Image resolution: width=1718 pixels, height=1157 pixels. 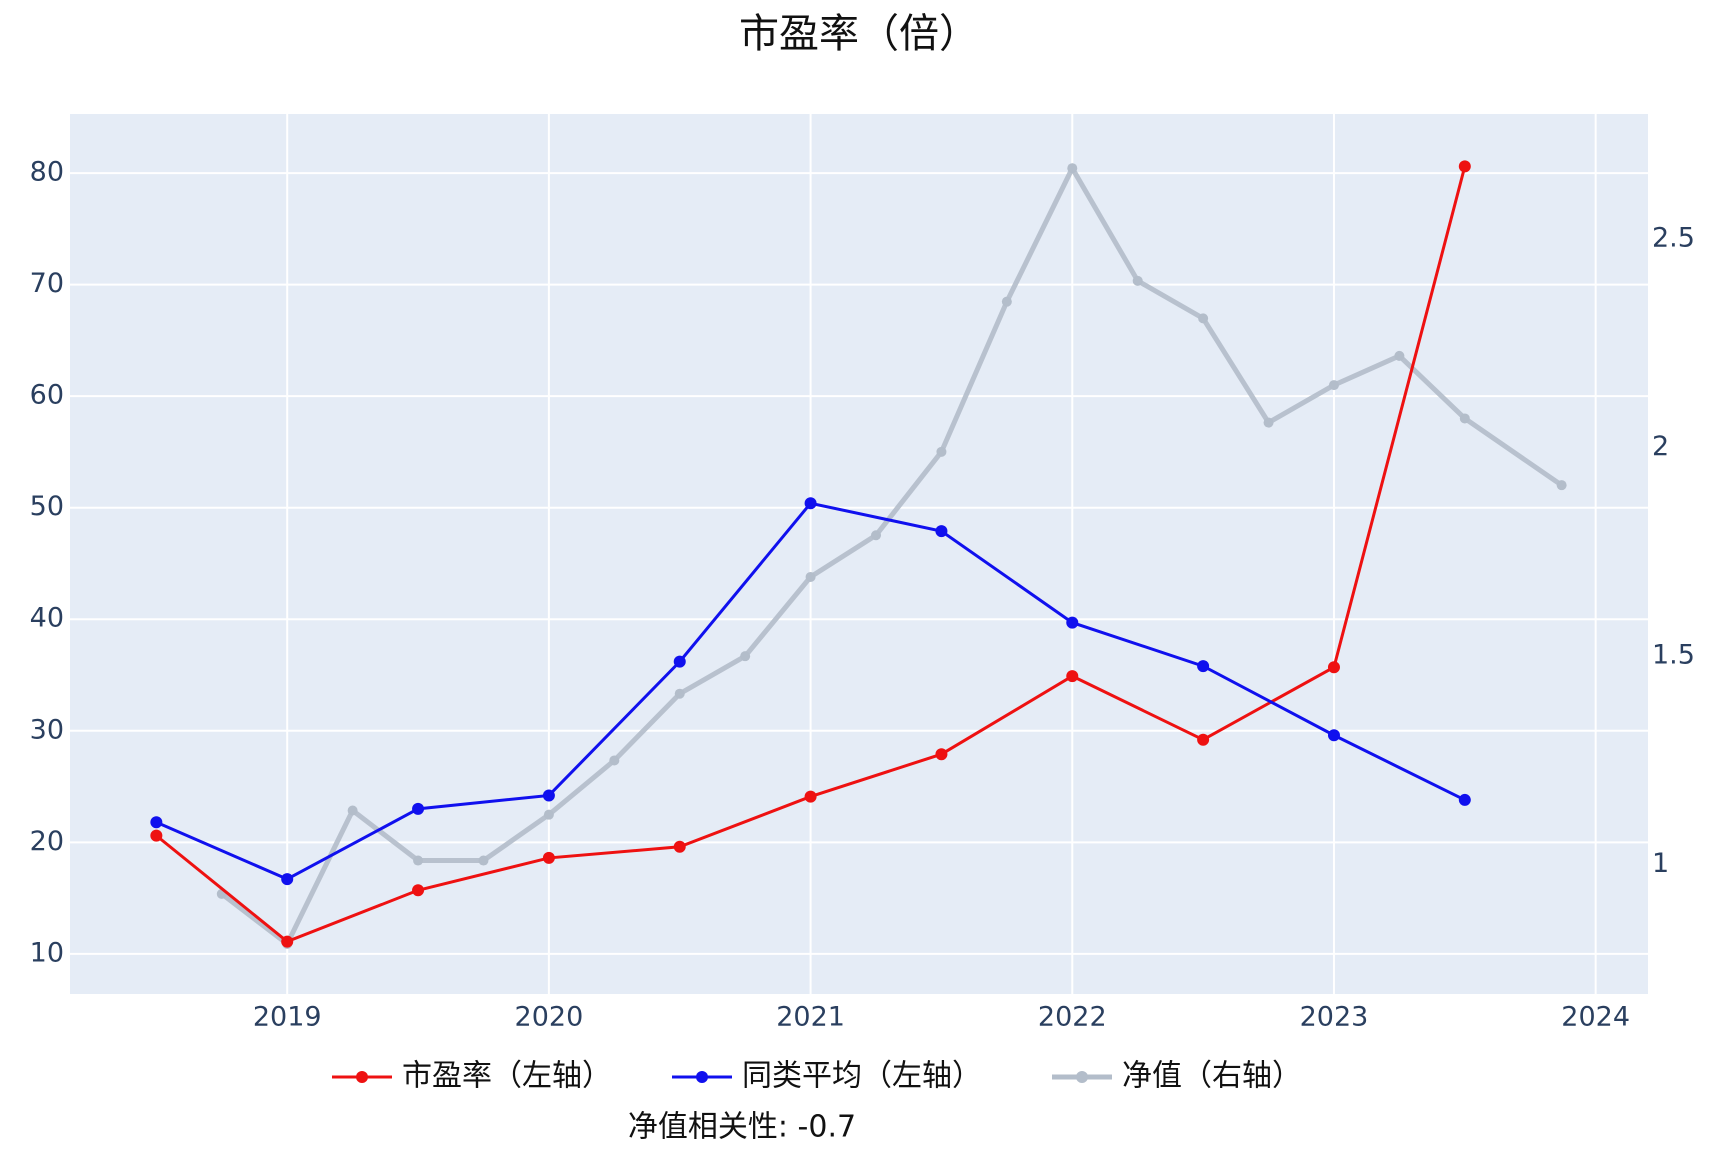 What do you see at coordinates (1212, 1076) in the screenshot?
I see `legend-label: 净值（右轴）` at bounding box center [1212, 1076].